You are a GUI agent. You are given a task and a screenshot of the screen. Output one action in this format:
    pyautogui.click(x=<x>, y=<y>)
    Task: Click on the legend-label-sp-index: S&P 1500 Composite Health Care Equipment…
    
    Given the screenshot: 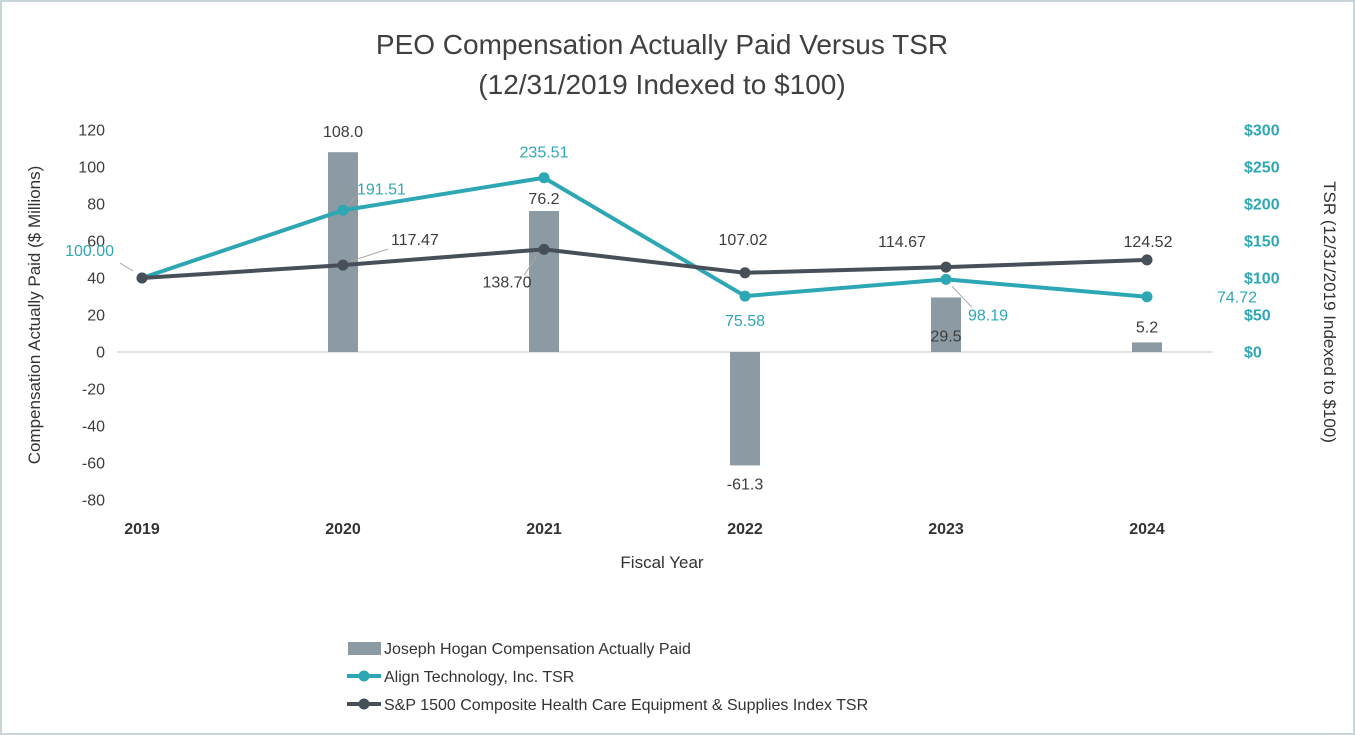 What is the action you would take?
    pyautogui.click(x=626, y=705)
    